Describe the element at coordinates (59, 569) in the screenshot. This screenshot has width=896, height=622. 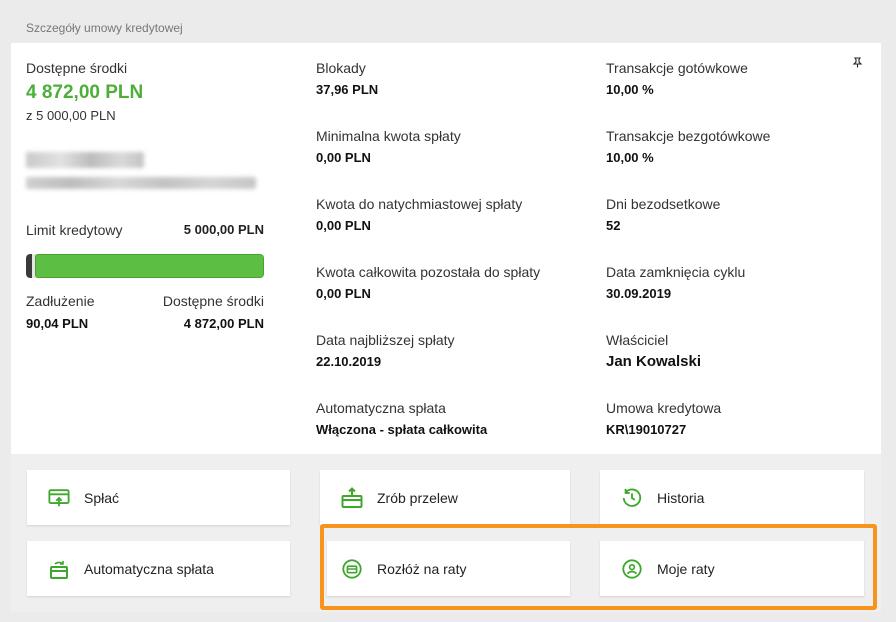
I see `auto-payment-icon` at that location.